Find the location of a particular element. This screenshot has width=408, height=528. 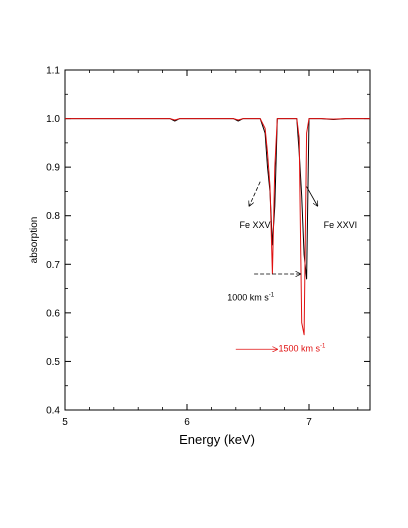

x-tick-label: 7 is located at coordinates (309, 422).